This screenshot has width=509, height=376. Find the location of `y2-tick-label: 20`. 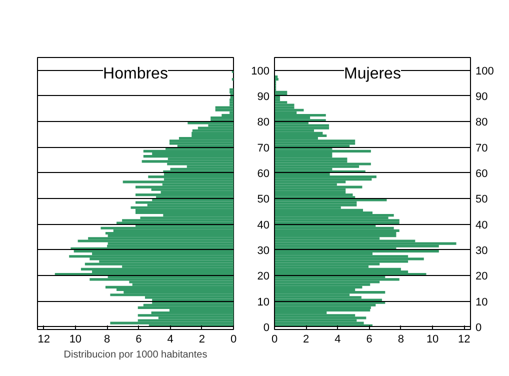

y2-tick-label: 20 is located at coordinates (482, 276).